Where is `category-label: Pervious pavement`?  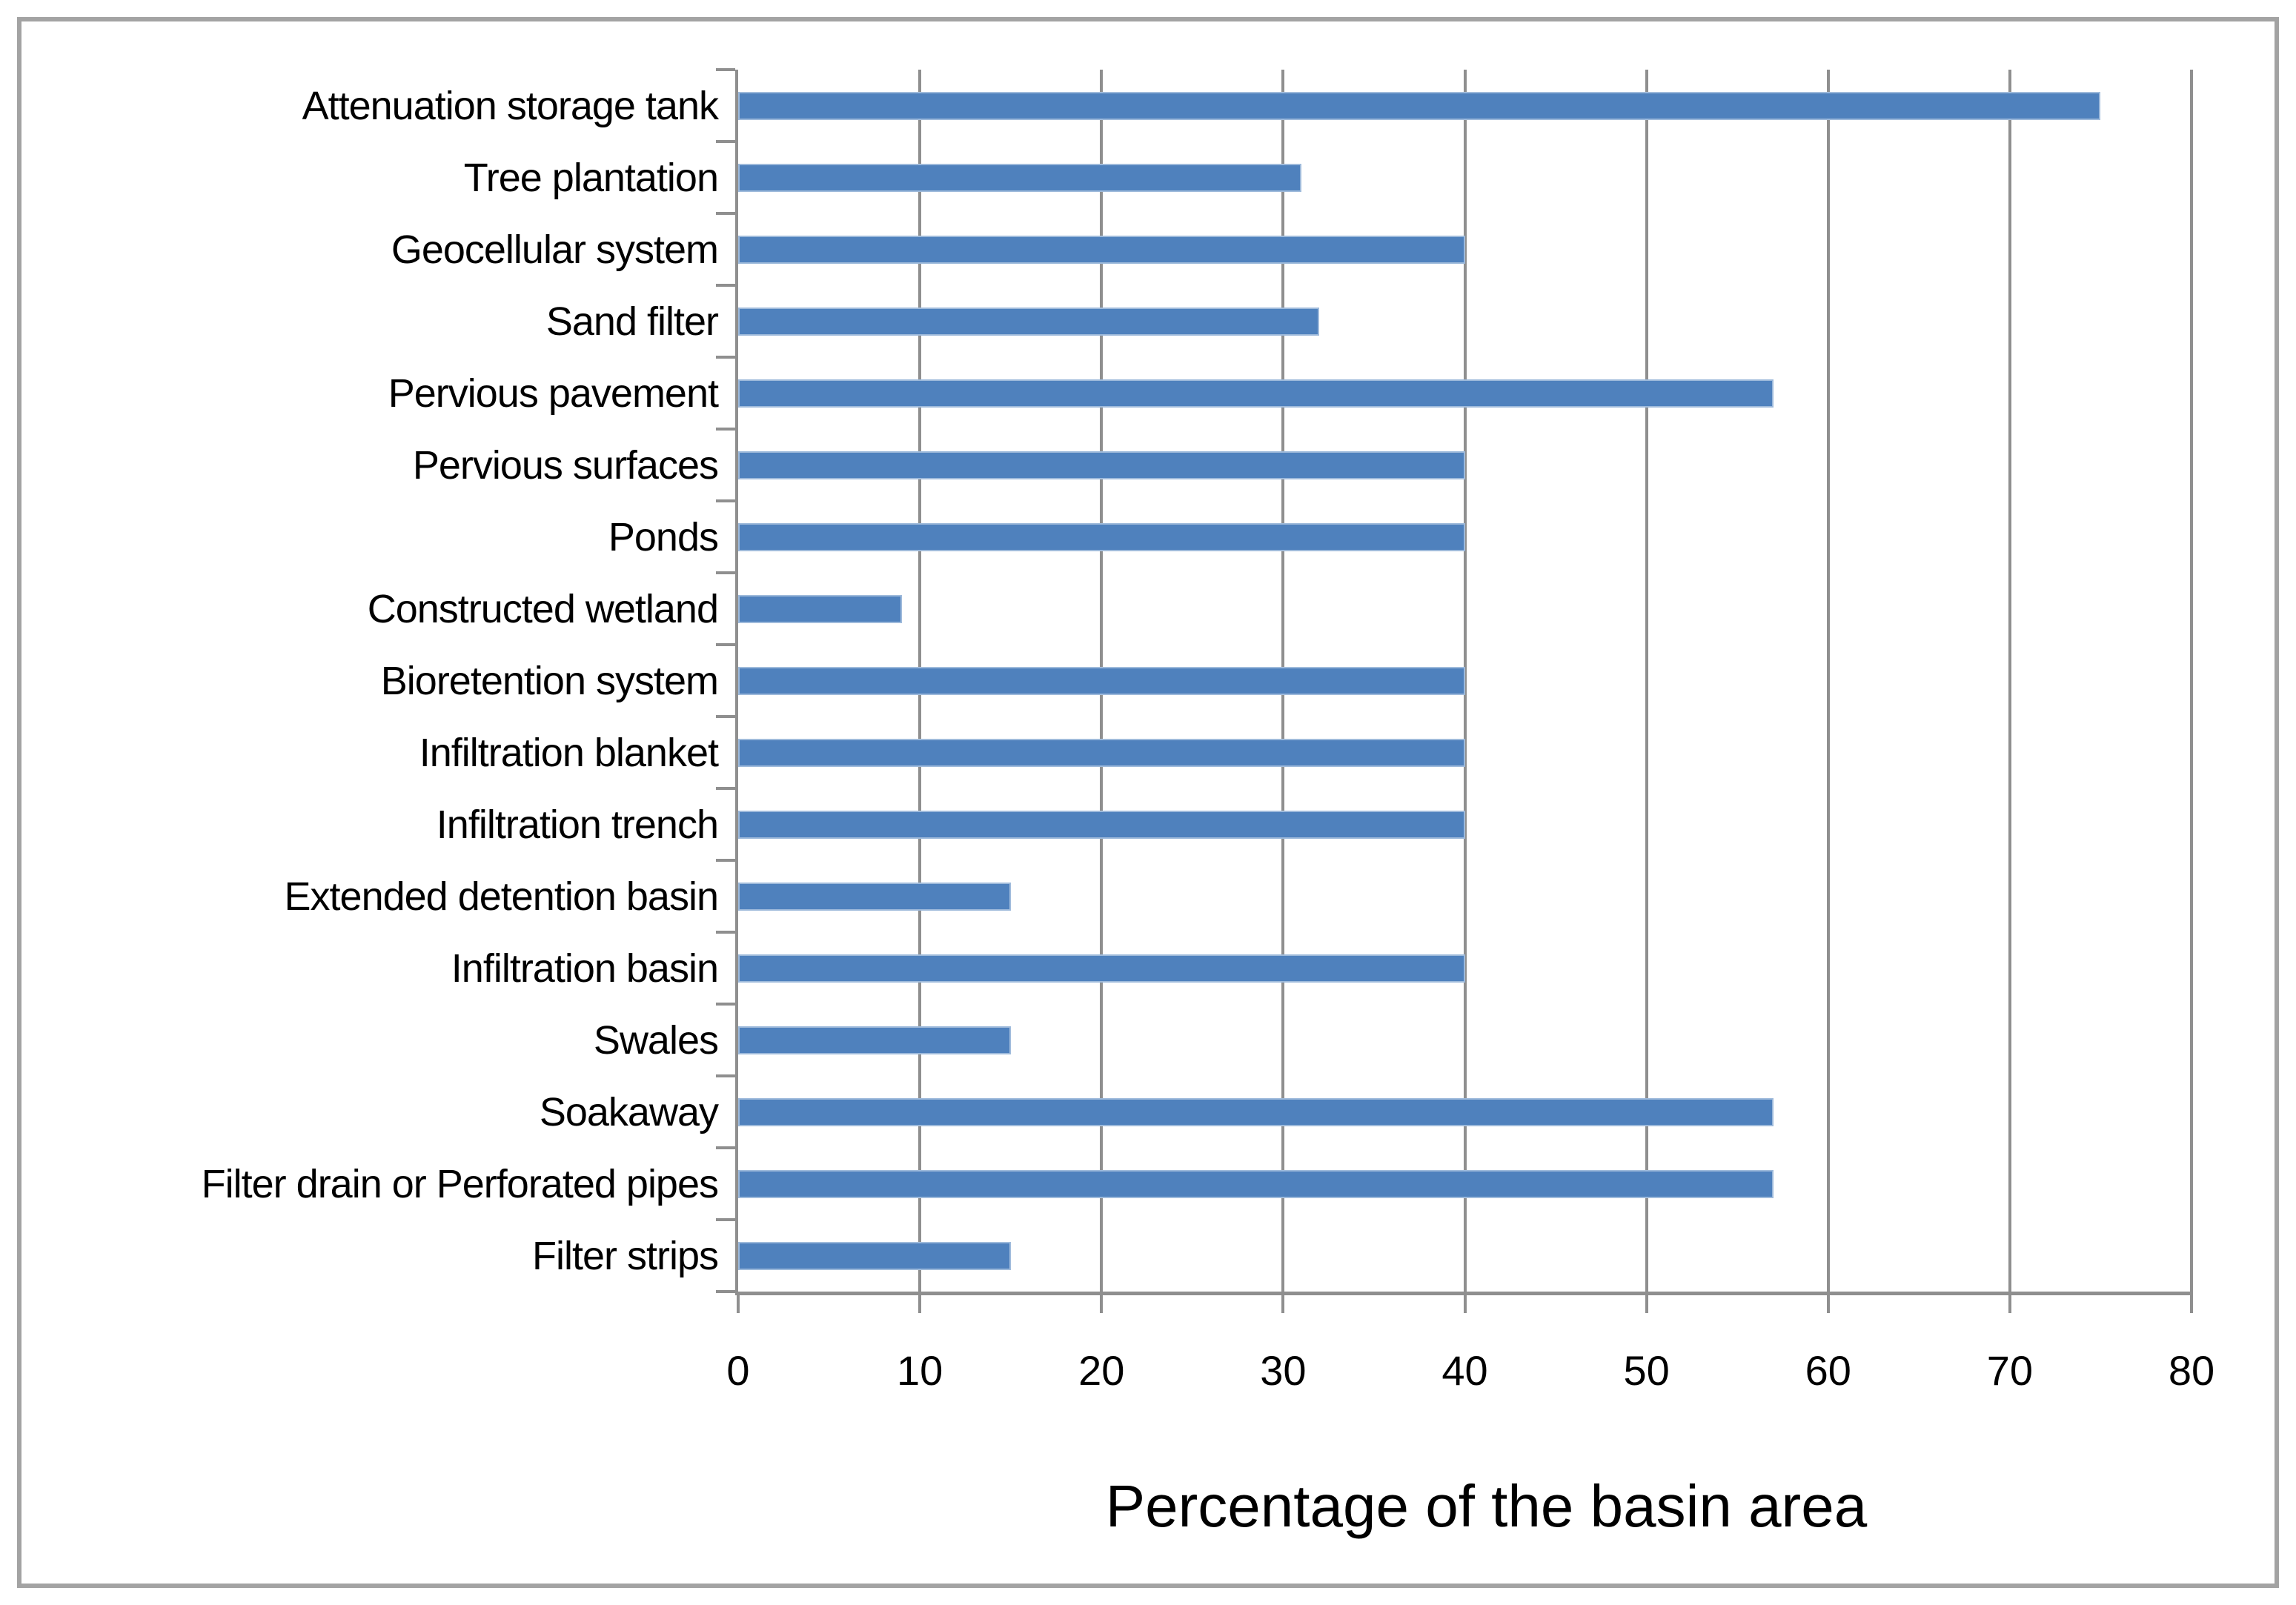
category-label: Pervious pavement is located at coordinates (553, 393).